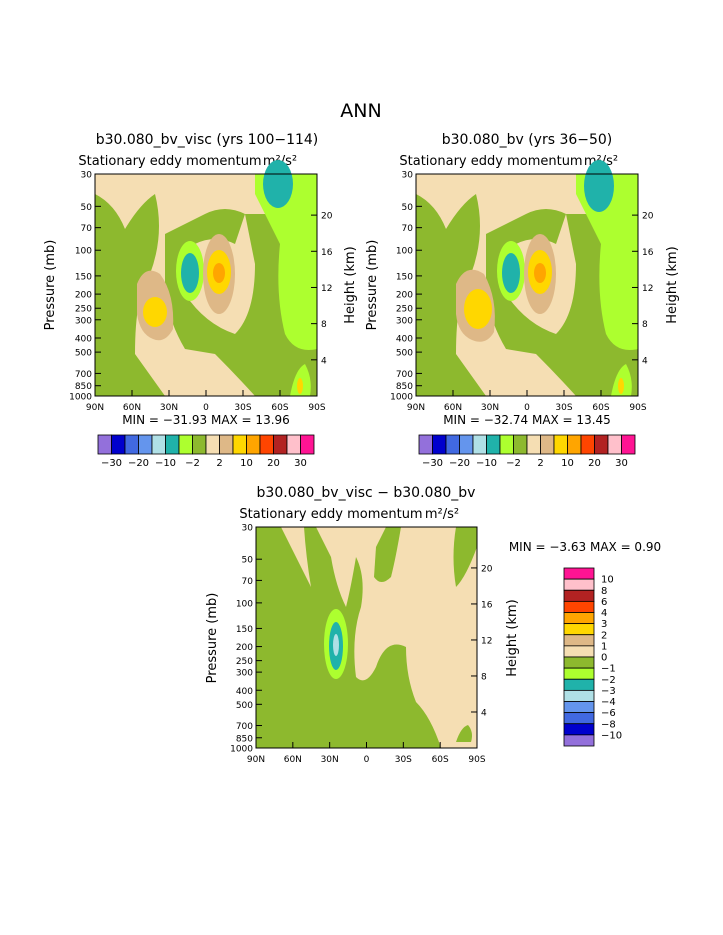 This screenshot has width=723, height=935. What do you see at coordinates (607, 580) in the screenshot?
I see `colorbar-label: 10` at bounding box center [607, 580].